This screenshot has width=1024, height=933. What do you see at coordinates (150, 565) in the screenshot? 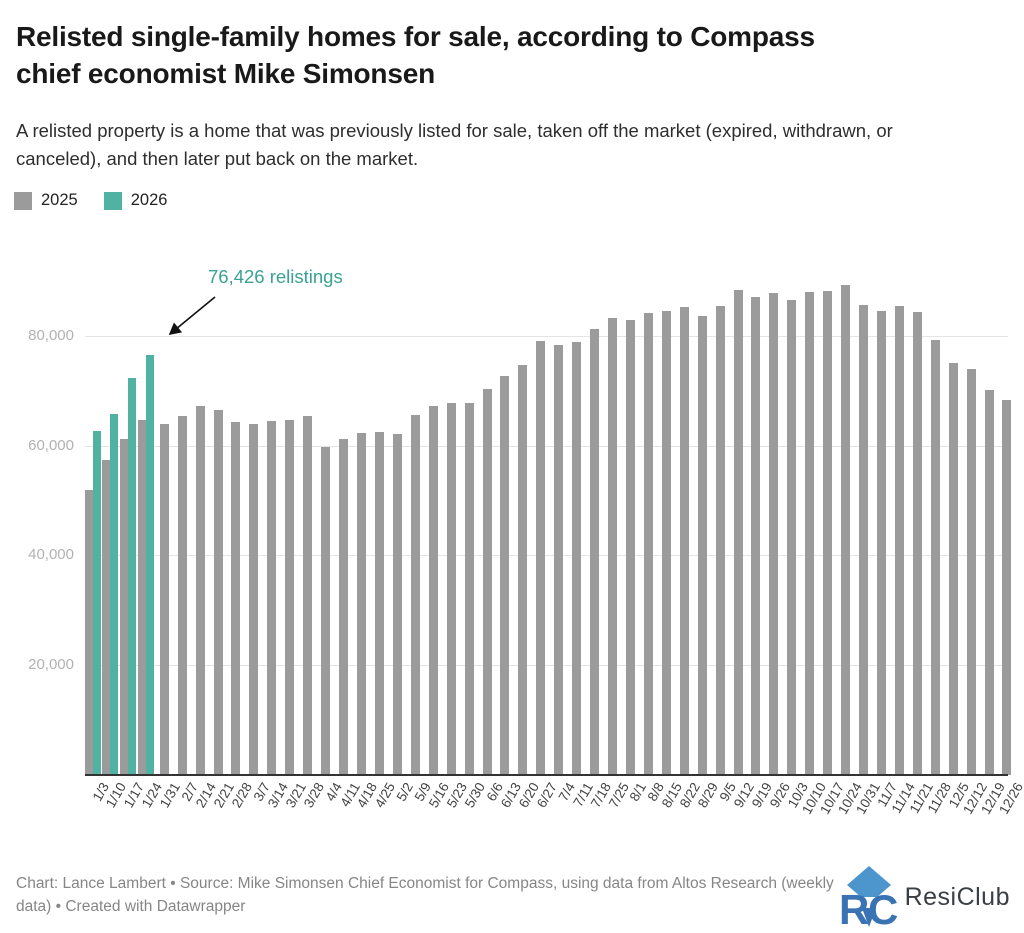
I see `bar-2026-1/24` at bounding box center [150, 565].